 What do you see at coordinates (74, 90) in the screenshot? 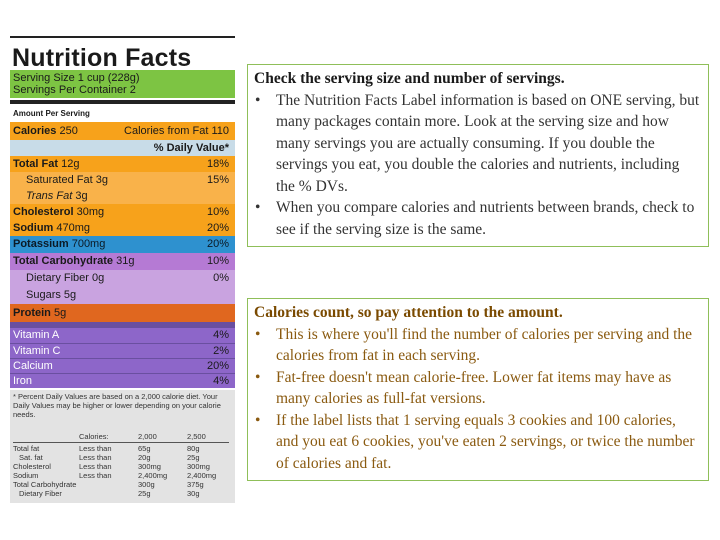
I see `servings-per-container: Servings Per Container 2` at bounding box center [74, 90].